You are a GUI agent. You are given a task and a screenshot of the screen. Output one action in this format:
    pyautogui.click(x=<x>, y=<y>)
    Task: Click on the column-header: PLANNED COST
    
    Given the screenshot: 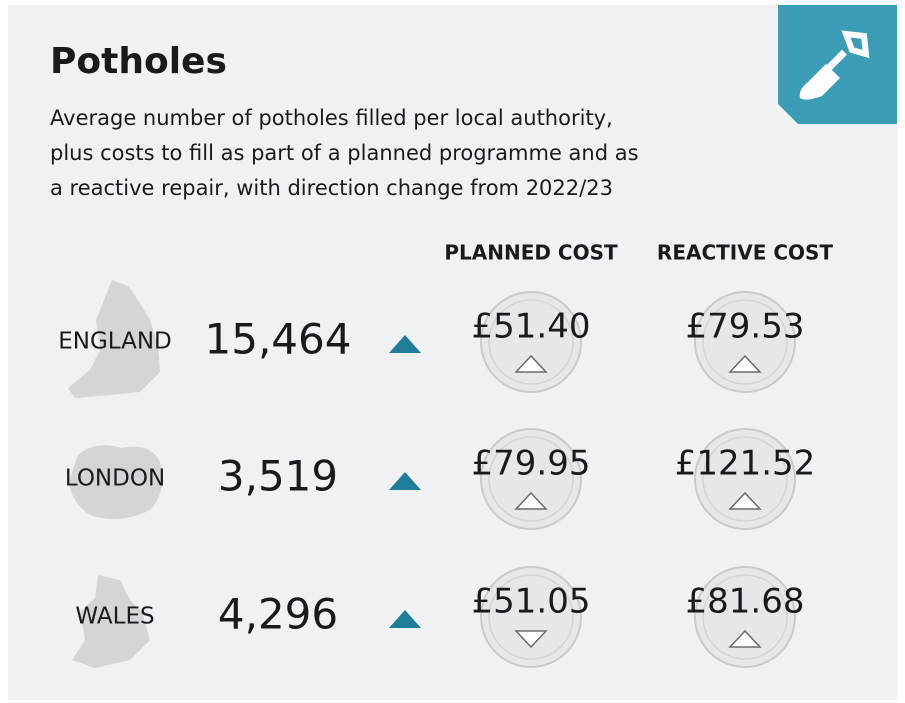 What is the action you would take?
    pyautogui.click(x=531, y=253)
    